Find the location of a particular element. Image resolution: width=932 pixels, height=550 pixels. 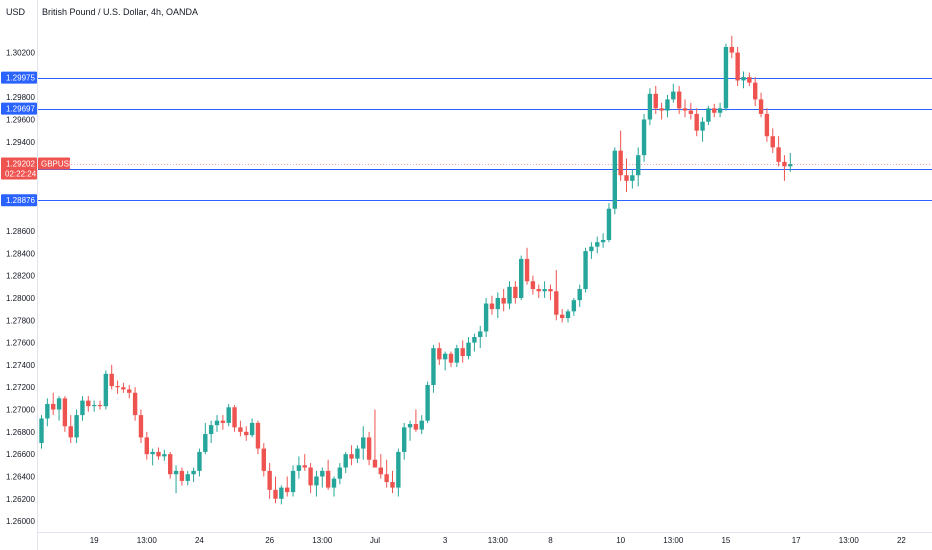

x-tick-label: 22 is located at coordinates (901, 540).